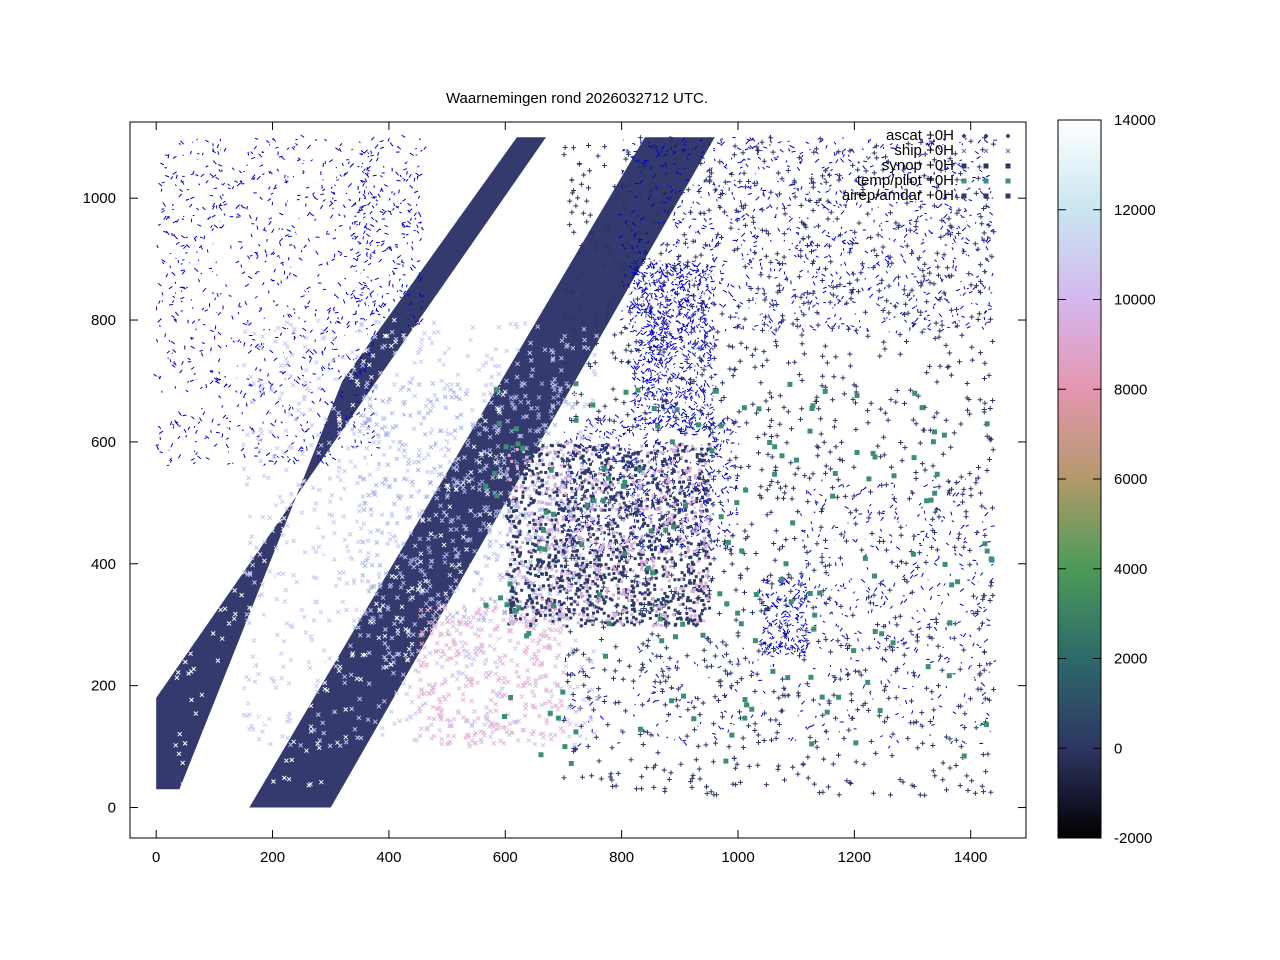  I want to click on legend-label: ascat +0H, so click(920, 135).